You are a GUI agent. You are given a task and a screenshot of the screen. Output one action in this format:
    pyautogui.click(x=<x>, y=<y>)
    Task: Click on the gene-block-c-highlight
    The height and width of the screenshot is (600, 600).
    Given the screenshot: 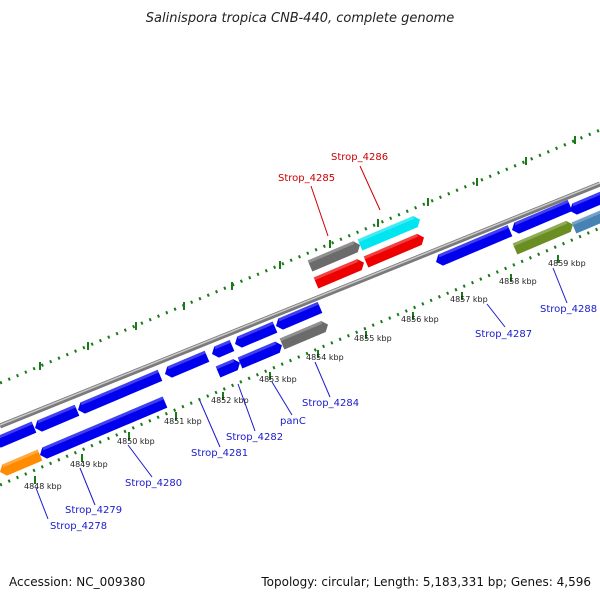 What is the action you would take?
    pyautogui.click(x=119, y=387)
    